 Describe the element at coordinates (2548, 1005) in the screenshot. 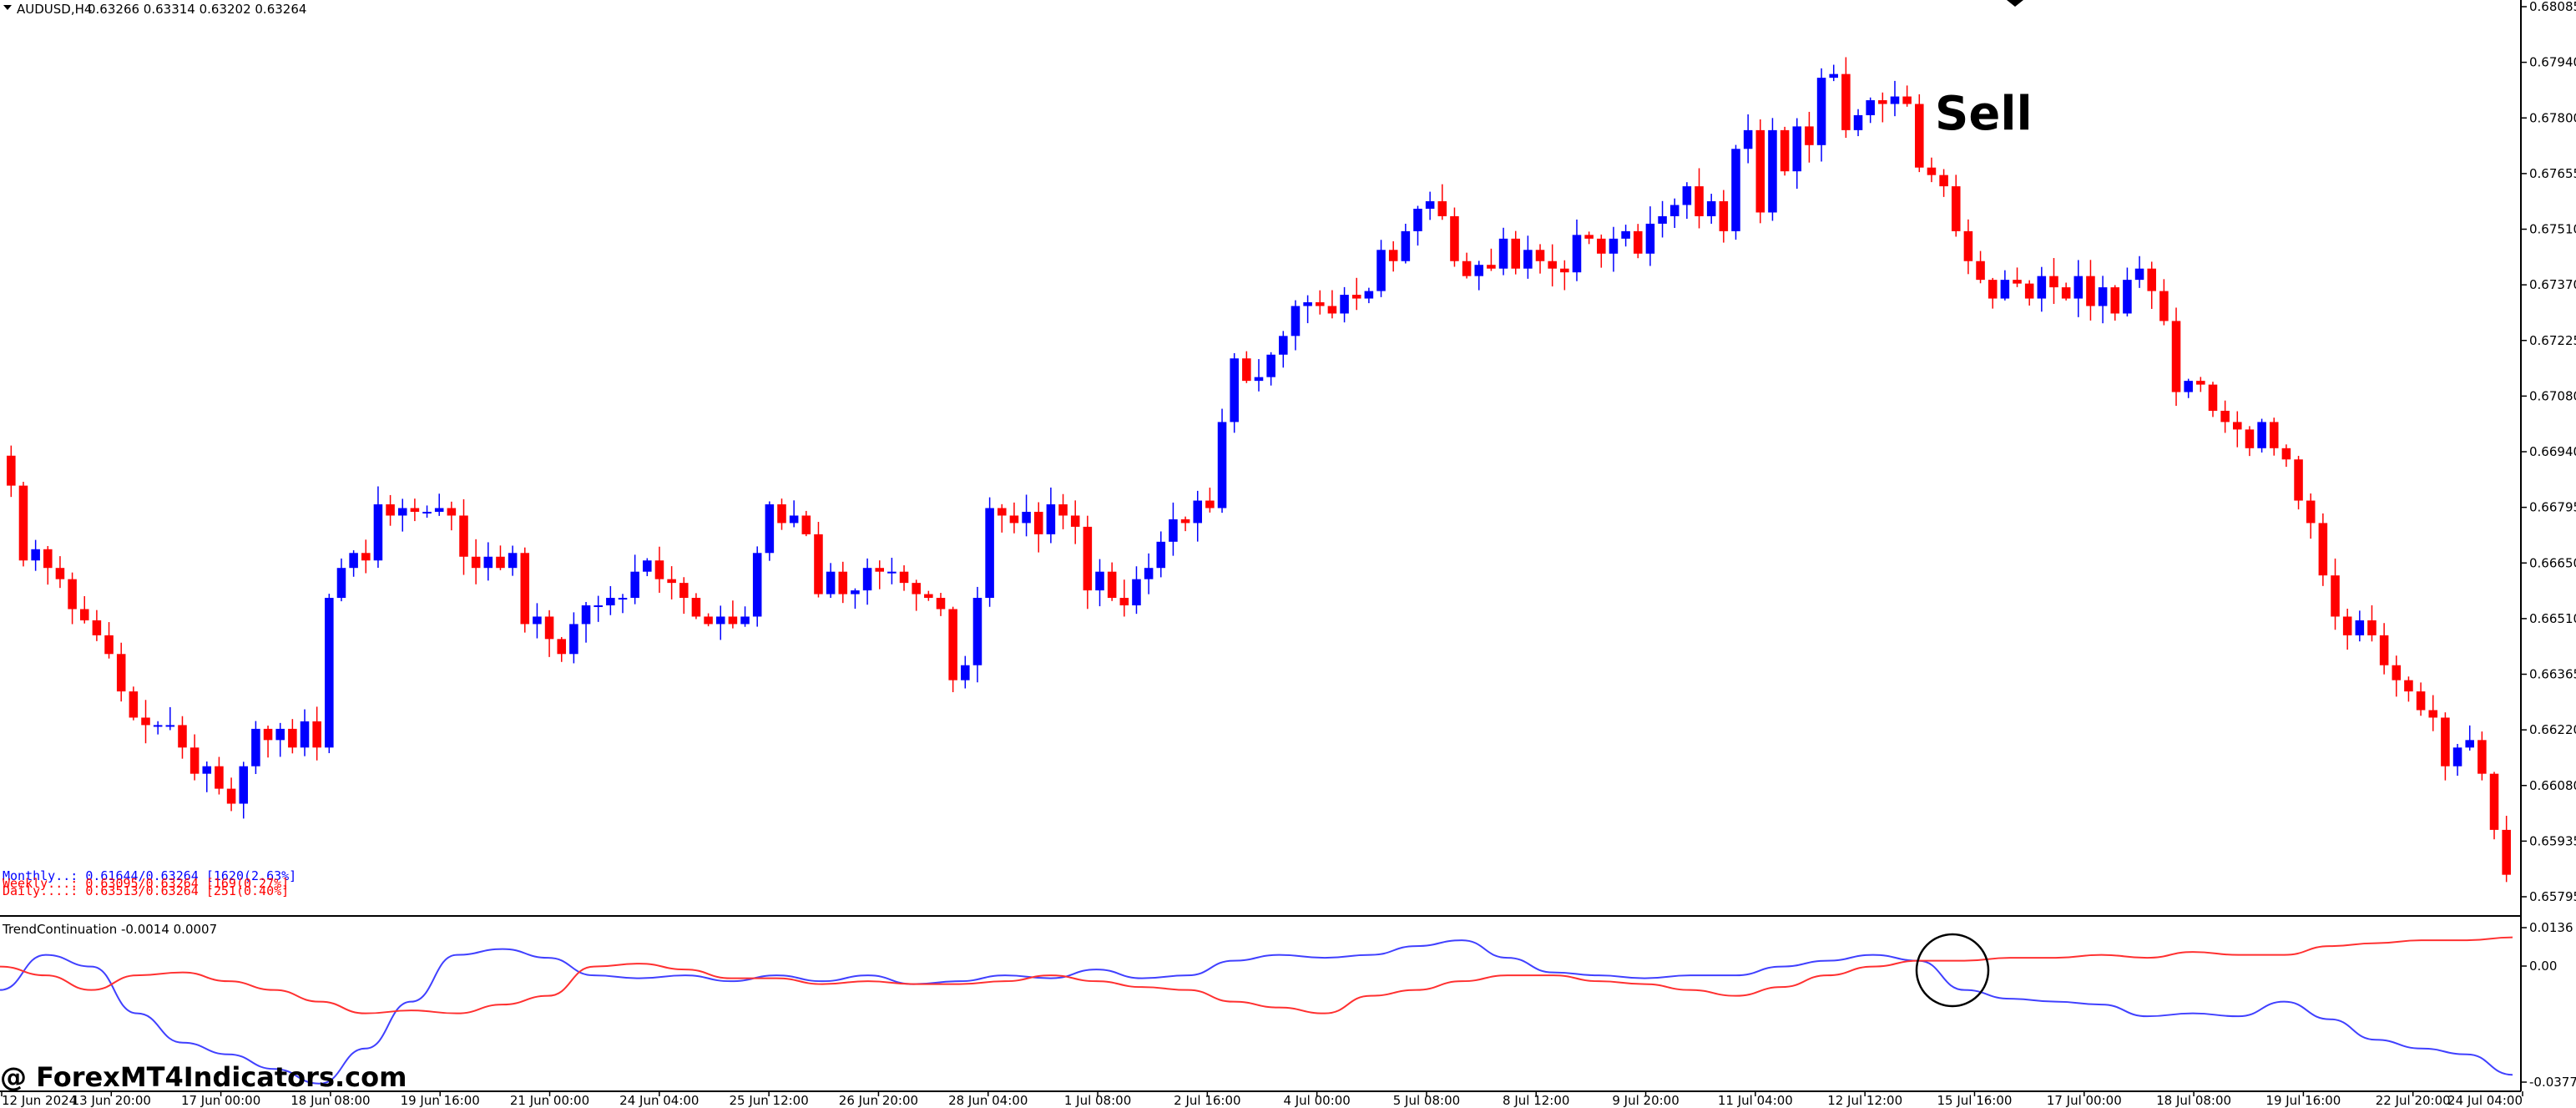

I see `indicator-axis: 0.0136 0.00 -0.0377` at that location.